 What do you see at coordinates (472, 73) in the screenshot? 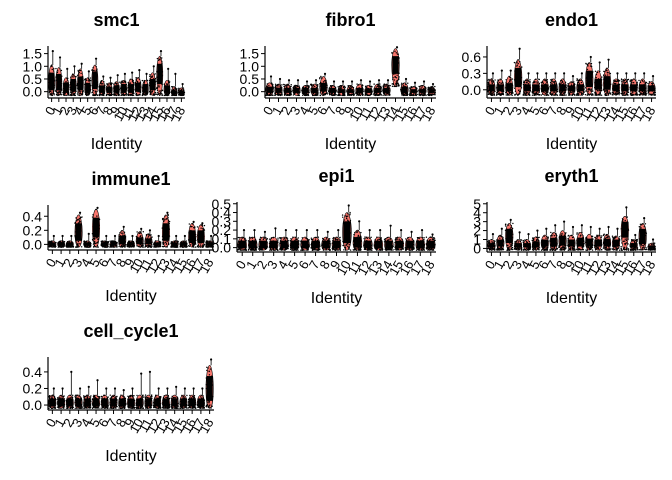
I see `y-tick-label: 0.3` at bounding box center [472, 73].